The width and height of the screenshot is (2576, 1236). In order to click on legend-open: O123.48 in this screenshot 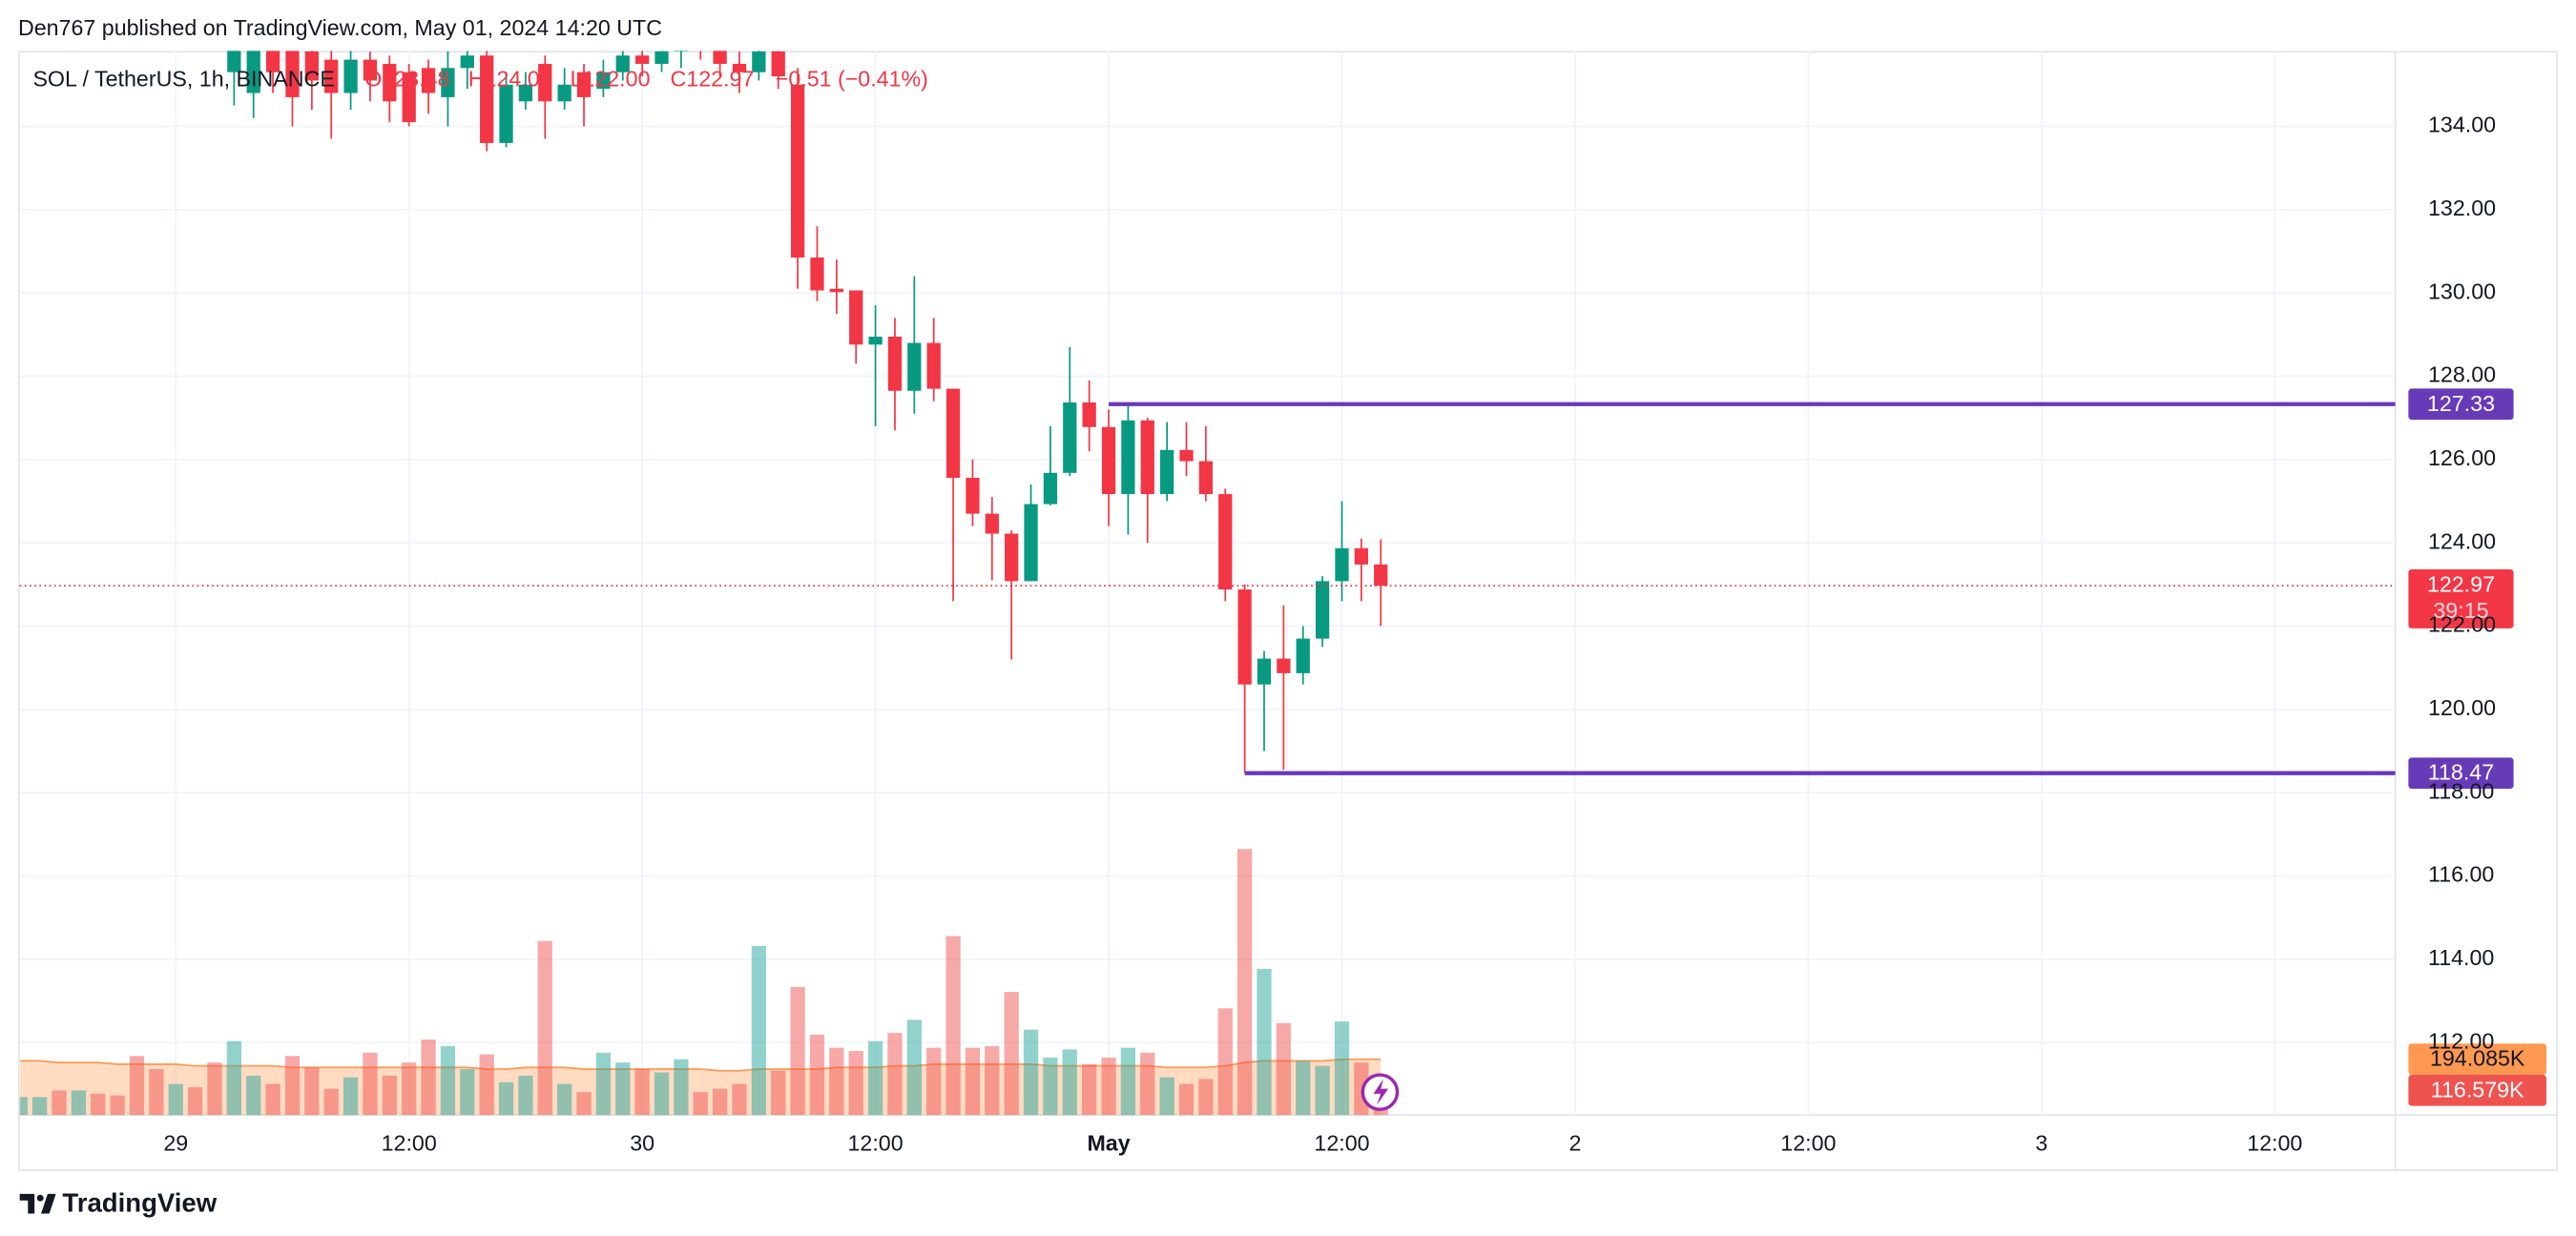, I will do `click(406, 79)`.